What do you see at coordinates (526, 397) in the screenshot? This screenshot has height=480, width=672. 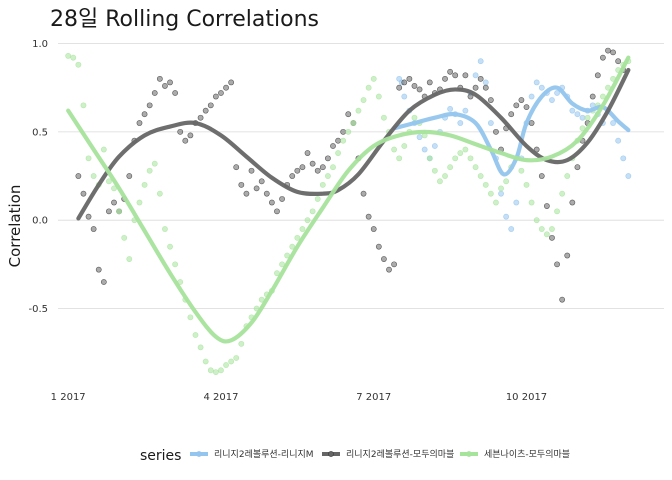 I see `x-tick-label: 10 2017` at bounding box center [526, 397].